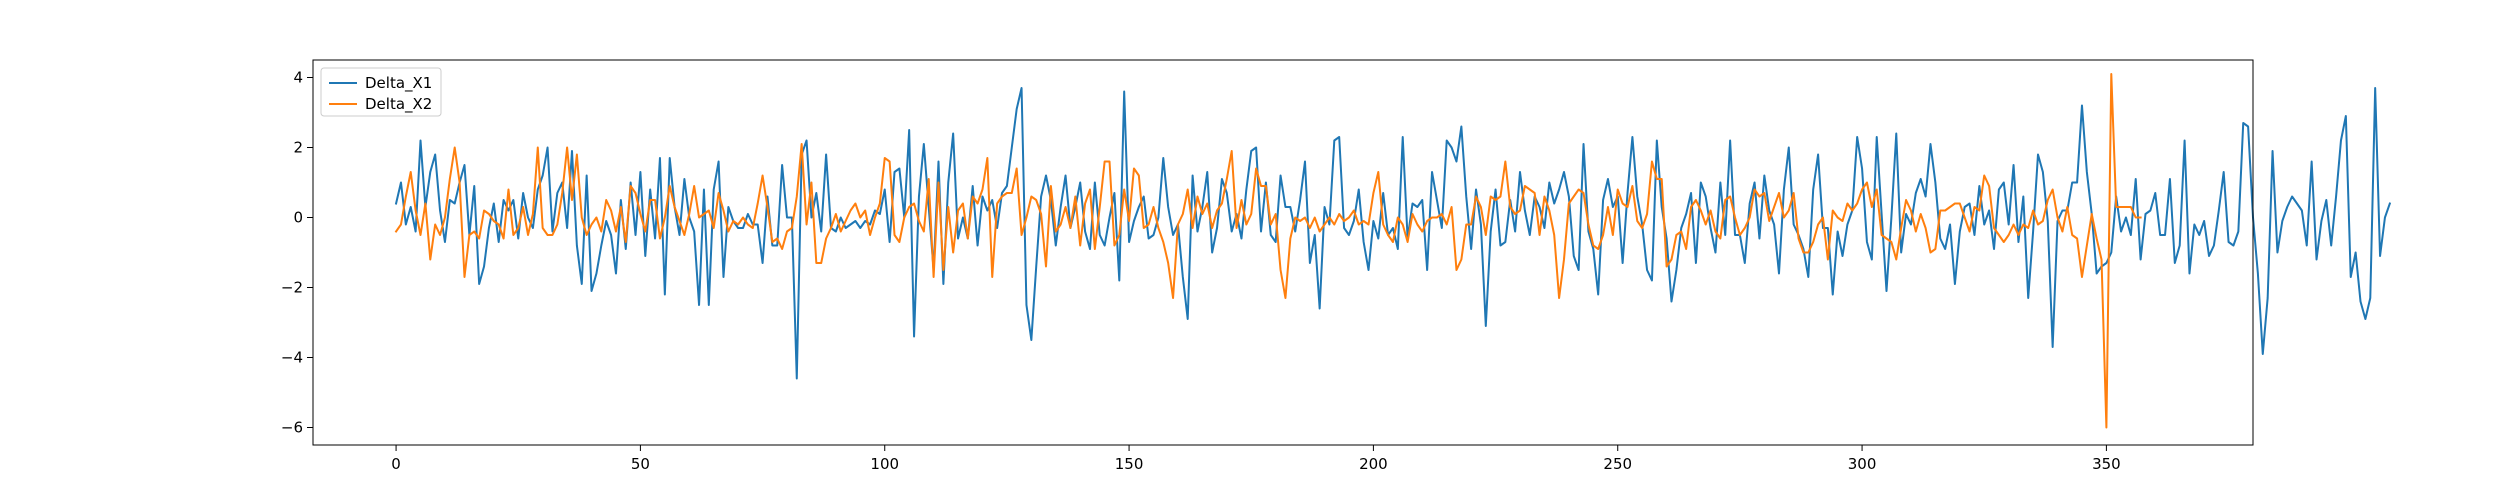 This screenshot has height=500, width=2500. I want to click on x-tick-label: 150, so click(1129, 464).